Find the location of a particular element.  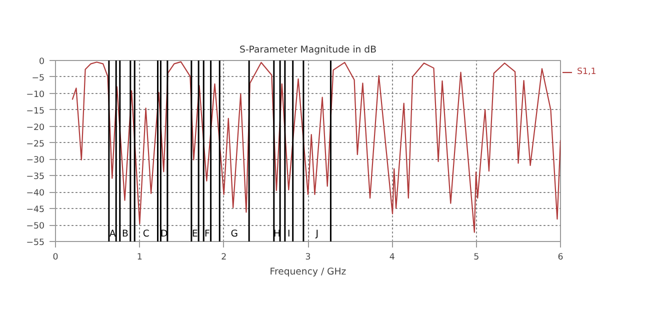

legend-label: S1,1 is located at coordinates (587, 72).